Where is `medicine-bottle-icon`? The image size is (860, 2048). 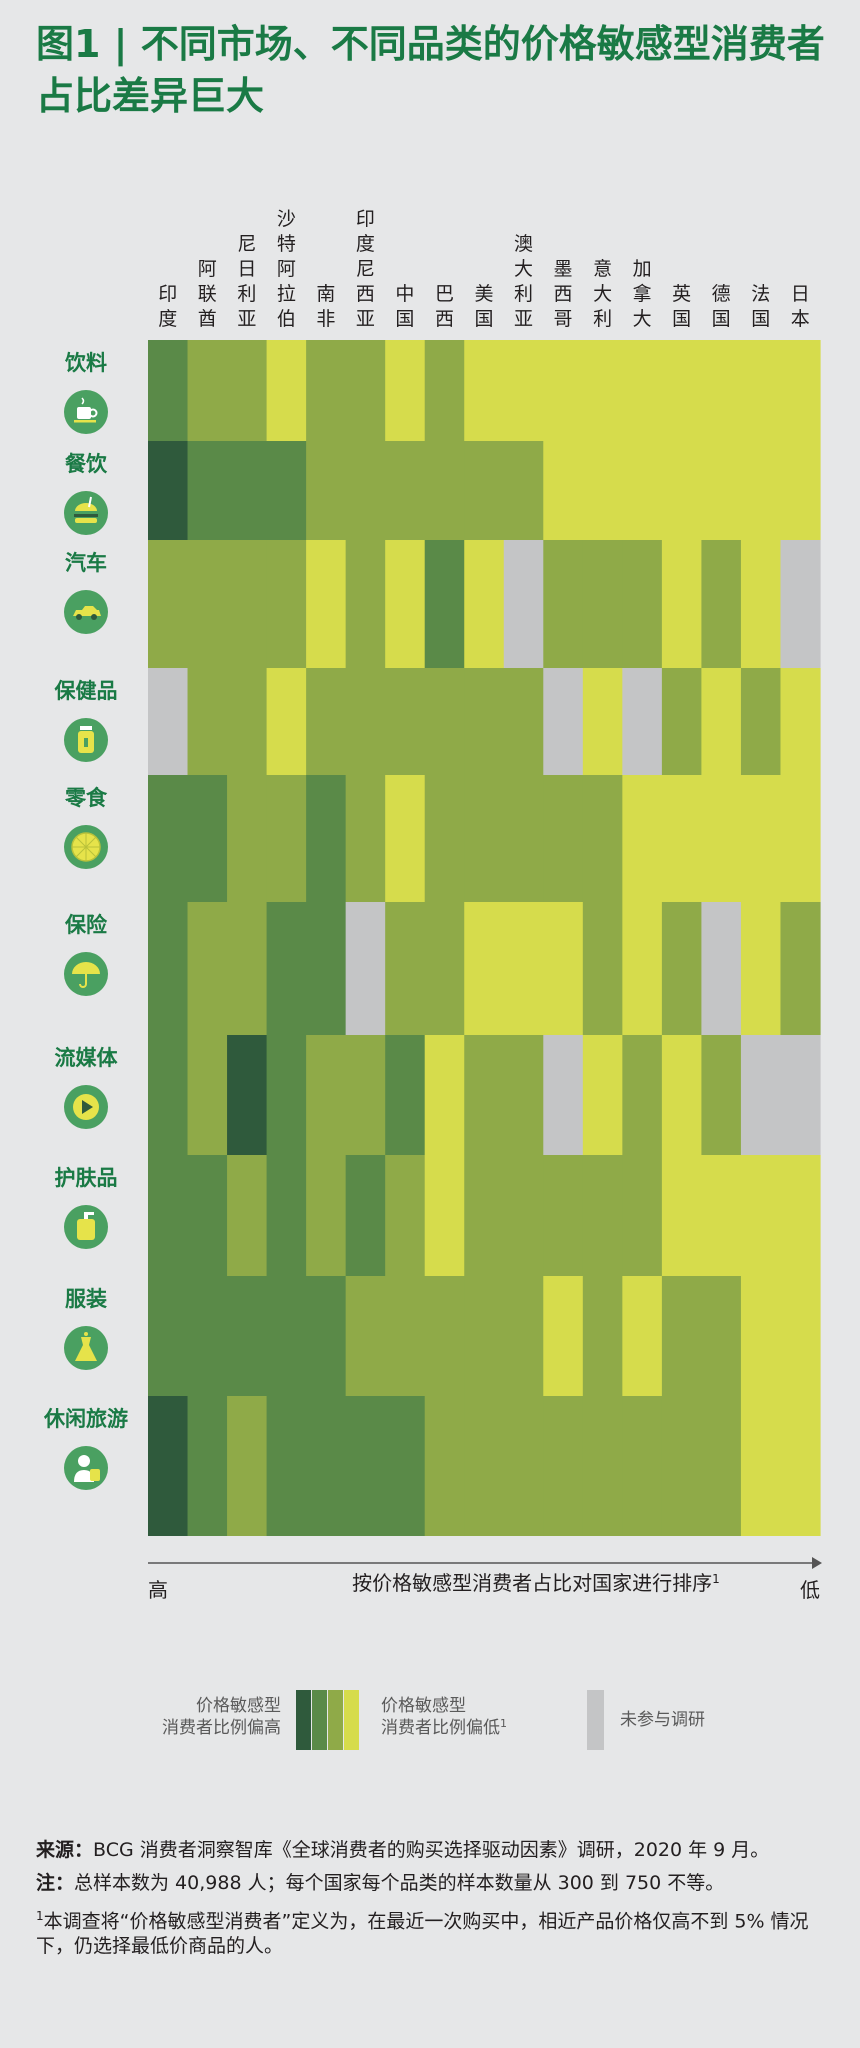
medicine-bottle-icon is located at coordinates (86, 740).